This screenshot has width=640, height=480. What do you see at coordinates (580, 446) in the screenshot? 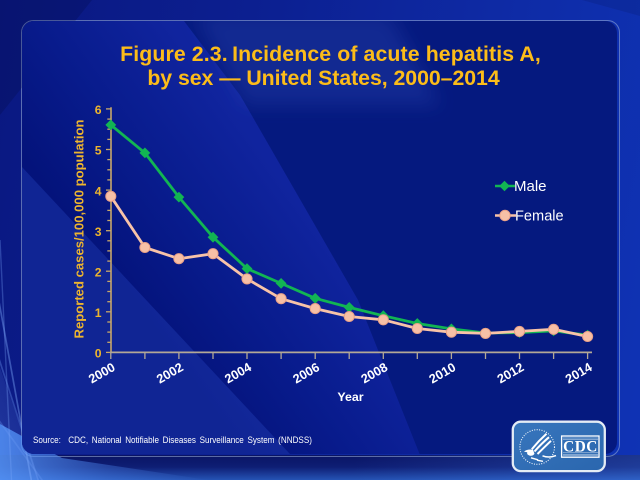
I see `svg-text: CDC` at bounding box center [580, 446].